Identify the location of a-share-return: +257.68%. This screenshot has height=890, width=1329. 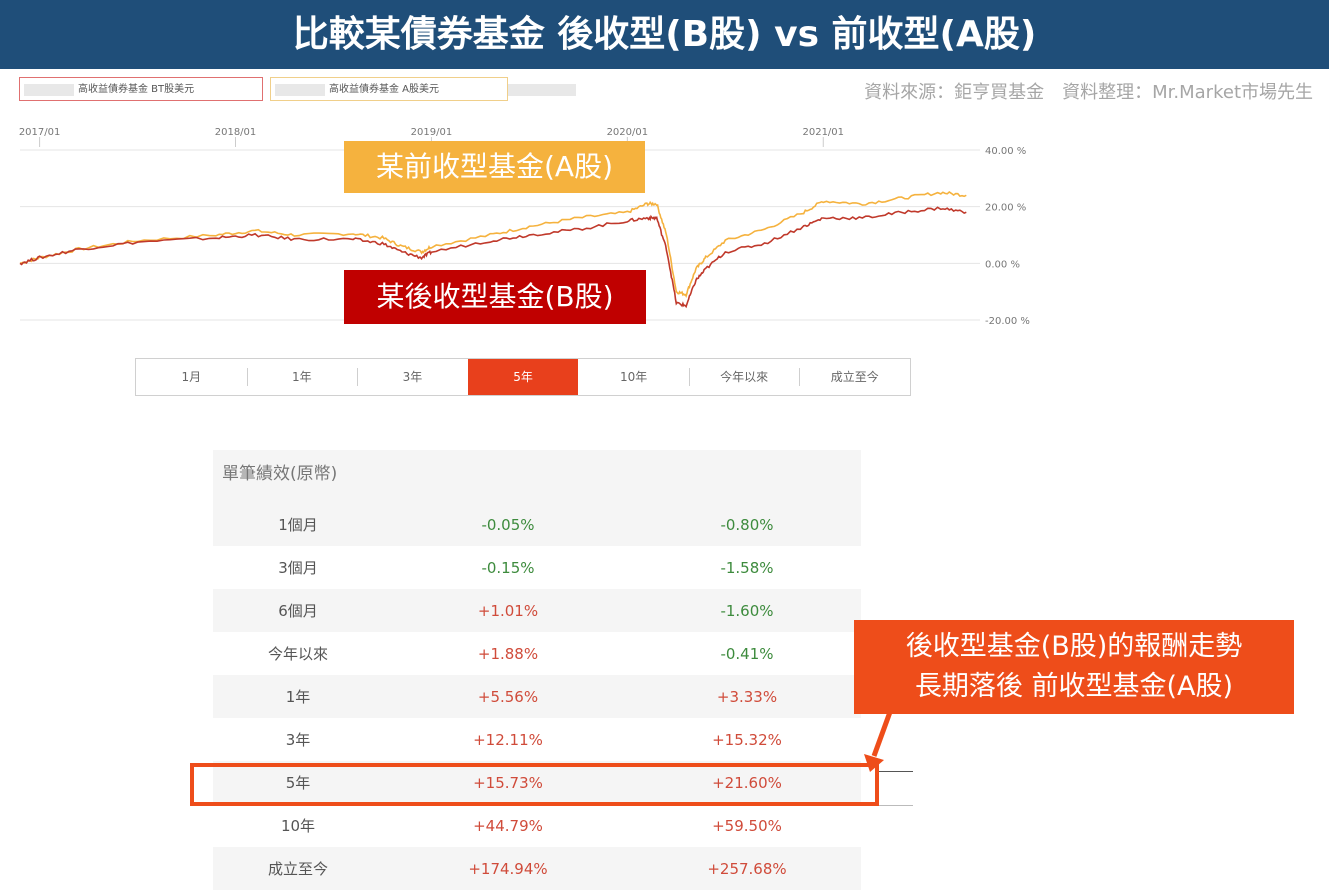
(747, 868).